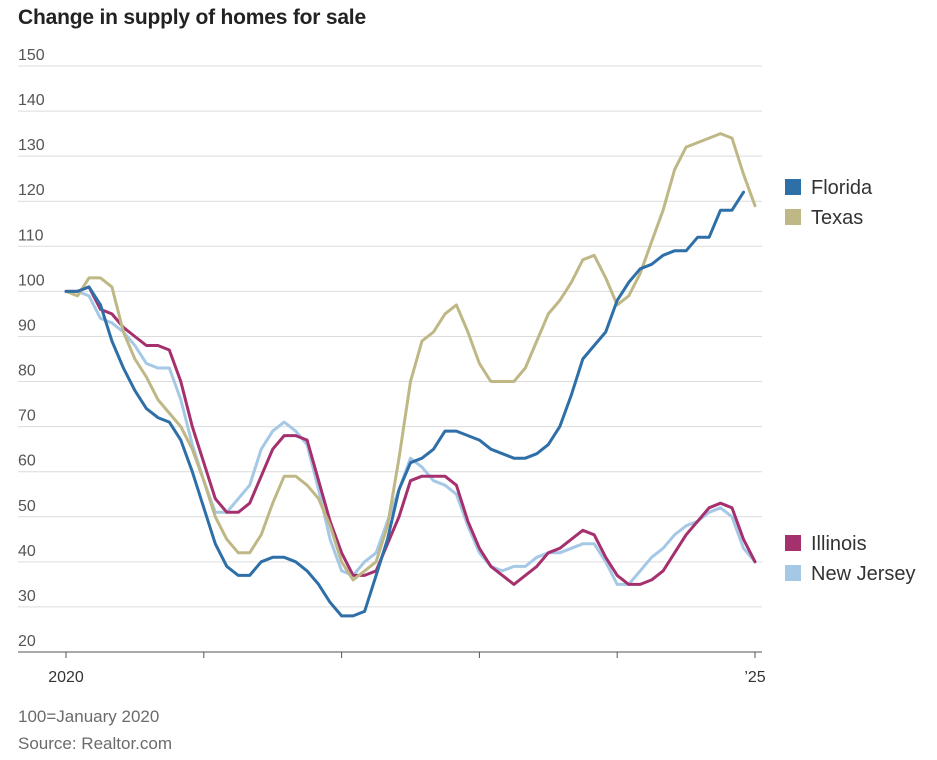  Describe the element at coordinates (27, 416) in the screenshot. I see `y-tick-label: 70` at that location.